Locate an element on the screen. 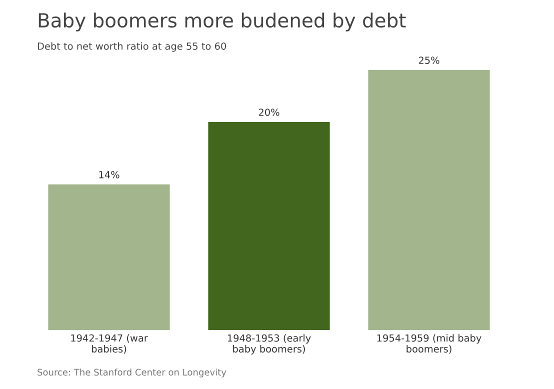 The width and height of the screenshot is (554, 389). x-tick-label: 1954-1959 (mid baby boomers) is located at coordinates (429, 344).